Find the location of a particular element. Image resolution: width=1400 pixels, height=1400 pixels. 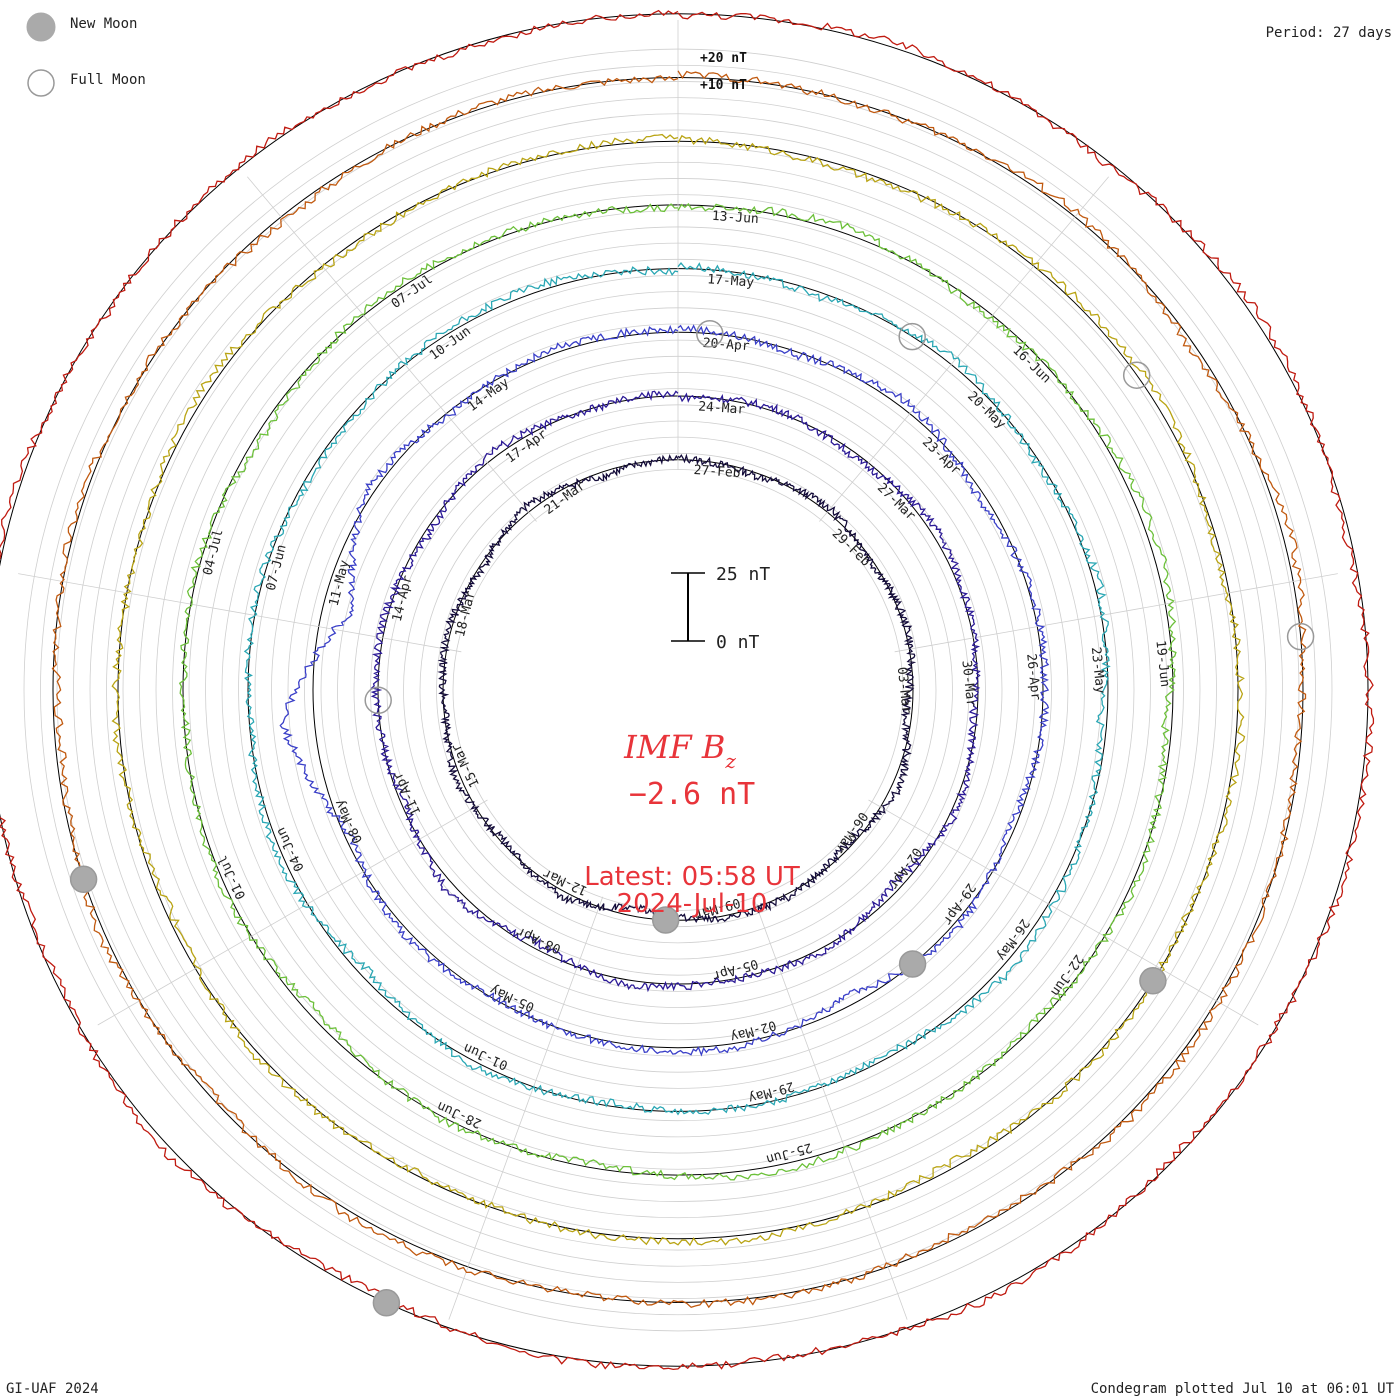

period-label: Period: 27 days is located at coordinates (1329, 33).